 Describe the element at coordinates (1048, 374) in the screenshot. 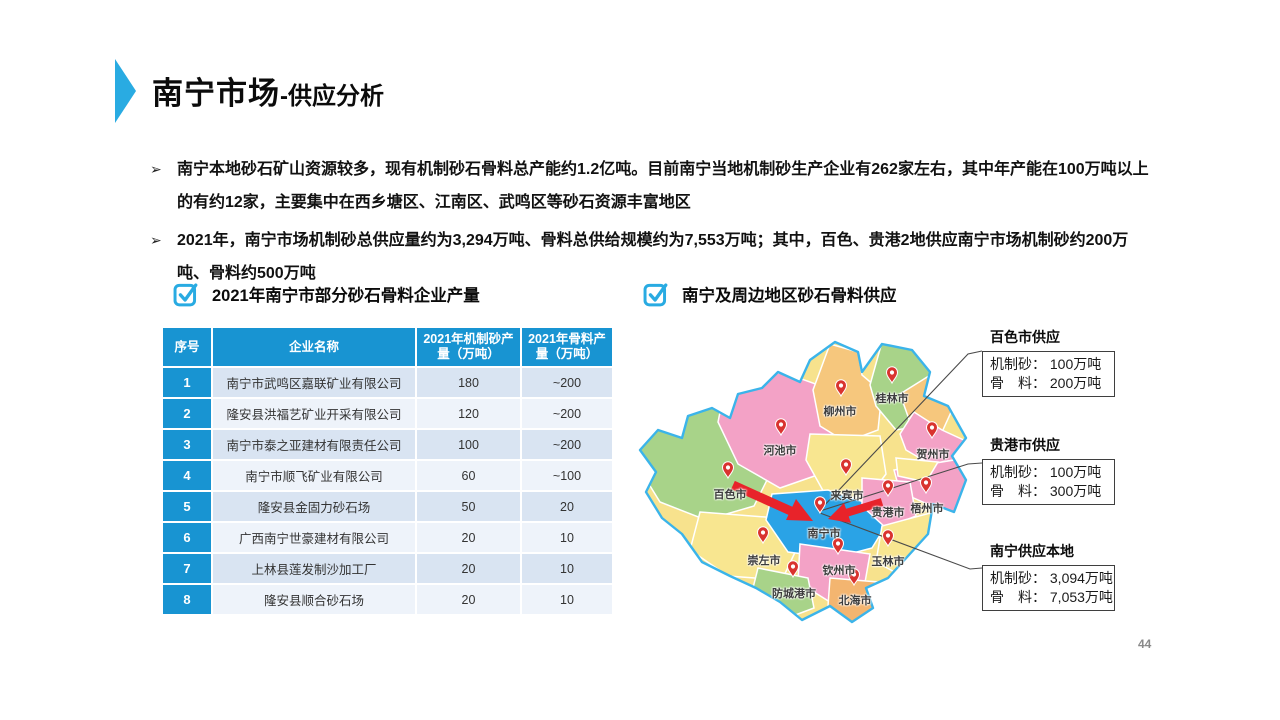

I see `callout-box: 机制砂： 100万吨 骨 料： 200万吨` at that location.